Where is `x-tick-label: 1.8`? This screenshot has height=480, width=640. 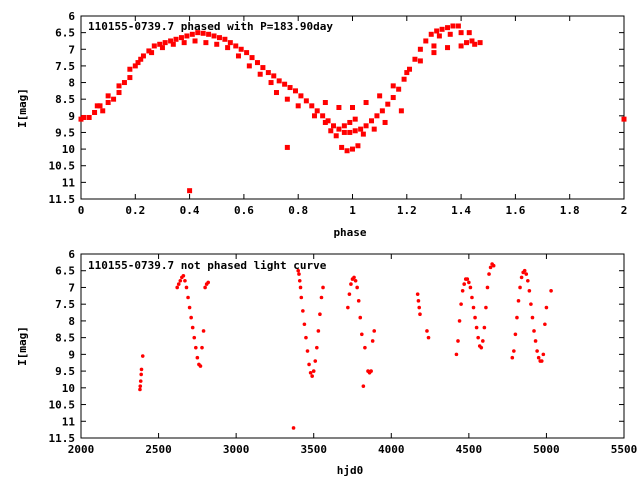
x-tick-label: 1.8 is located at coordinates (570, 210).